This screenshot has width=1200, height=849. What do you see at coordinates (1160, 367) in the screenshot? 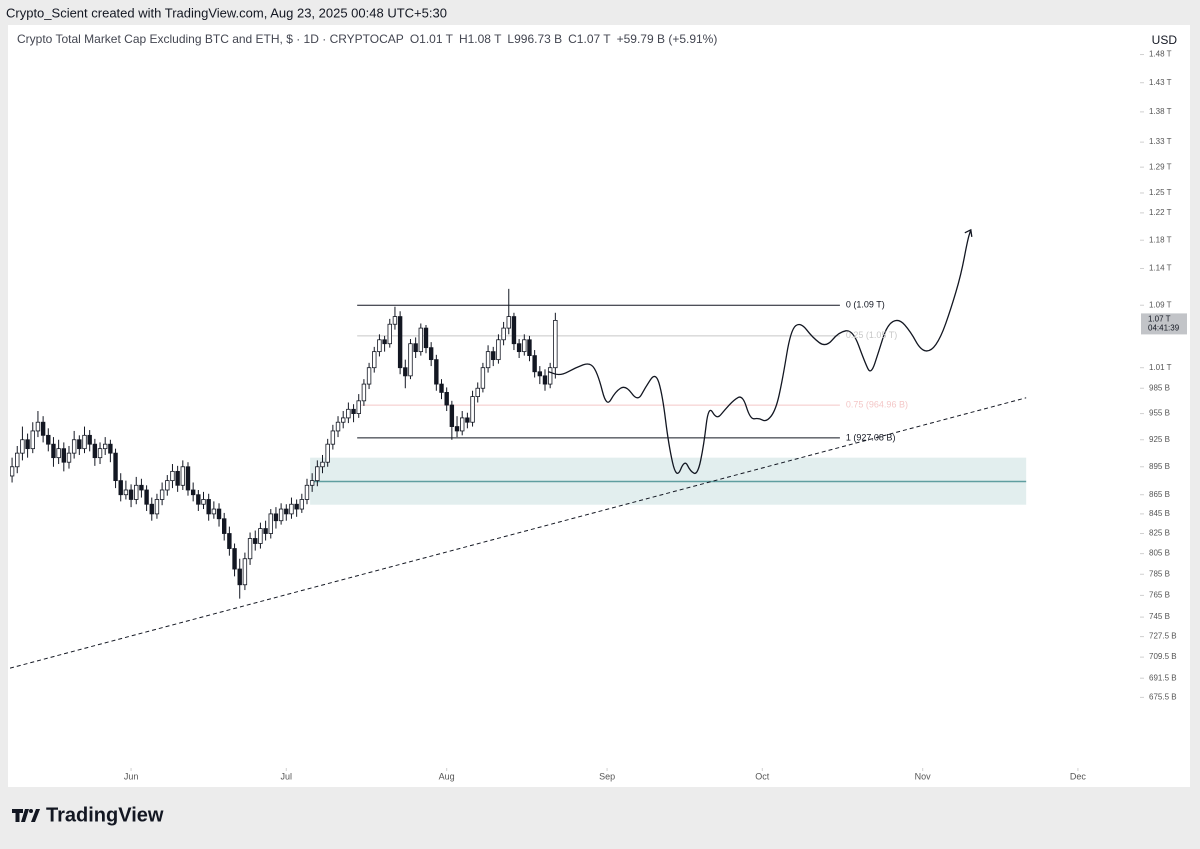
I see `y-tick-label: 1.01 T` at bounding box center [1160, 367].